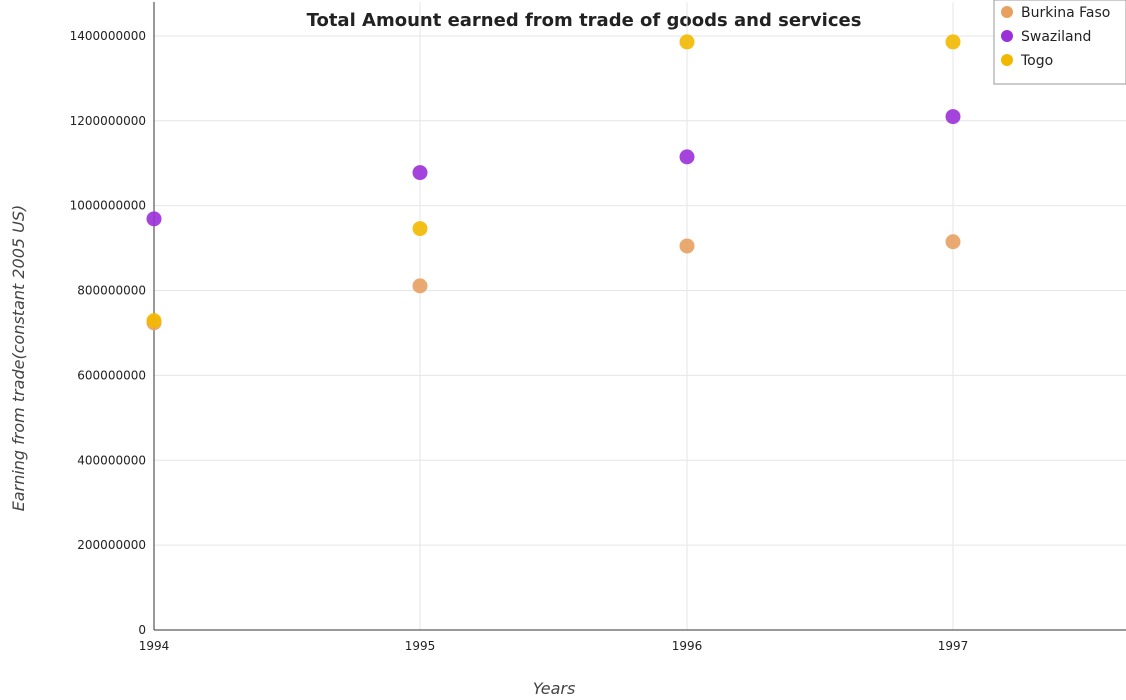 The width and height of the screenshot is (1126, 700). Describe the element at coordinates (953, 242) in the screenshot. I see `point-burkina-faso-1997` at that location.